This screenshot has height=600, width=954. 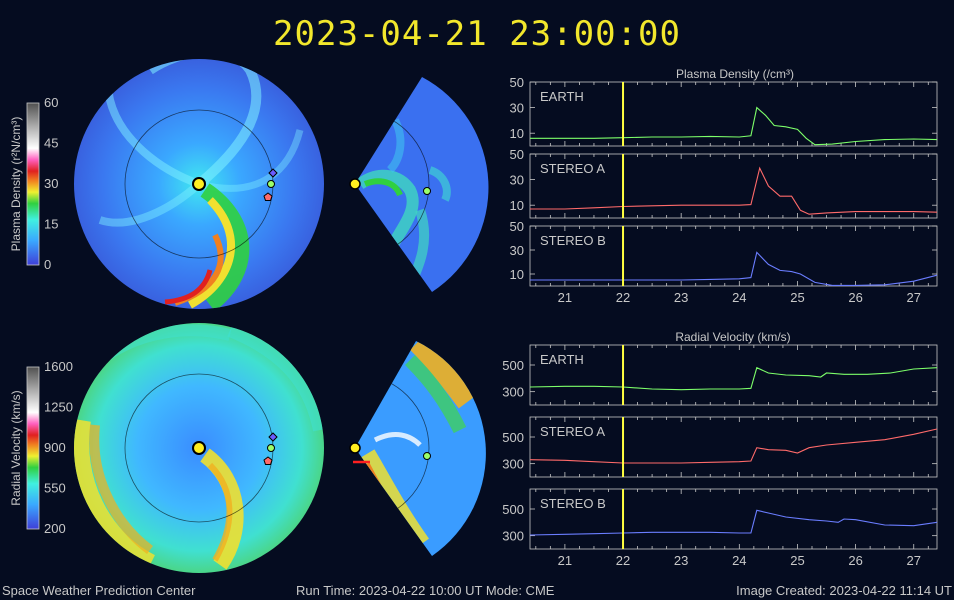 I want to click on colorbar-tick-label: 550, so click(x=55, y=488).